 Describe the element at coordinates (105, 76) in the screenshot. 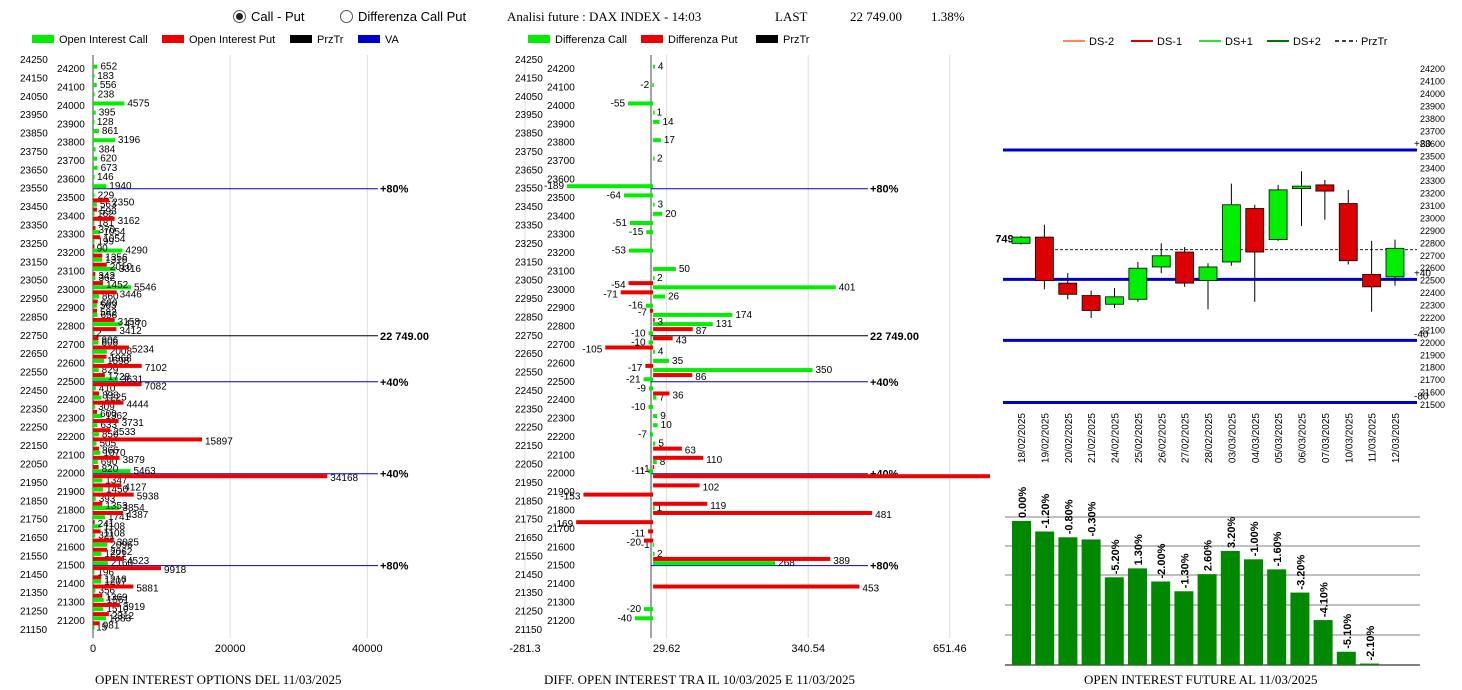

I see `call-value-label: 183` at that location.